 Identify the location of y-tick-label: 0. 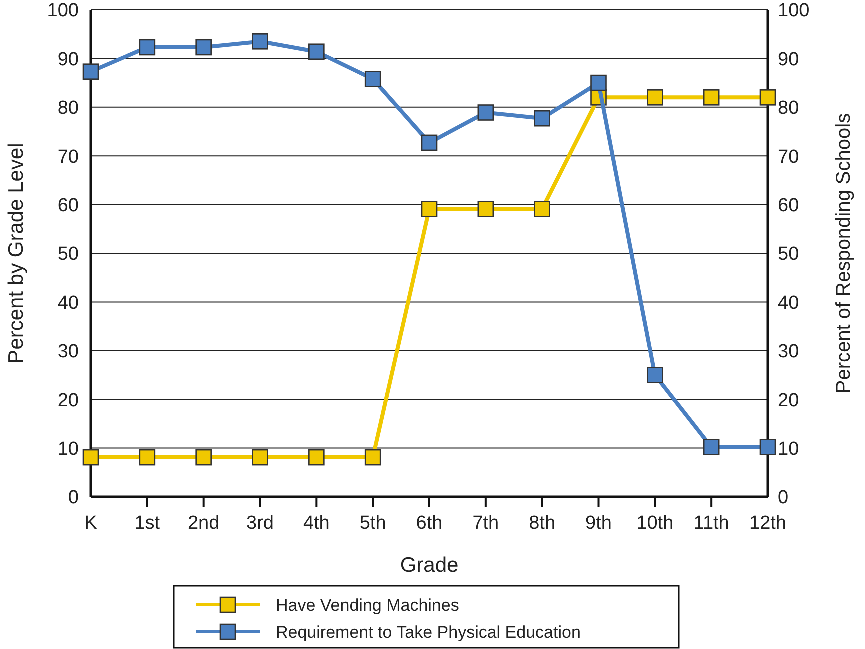
(73, 498).